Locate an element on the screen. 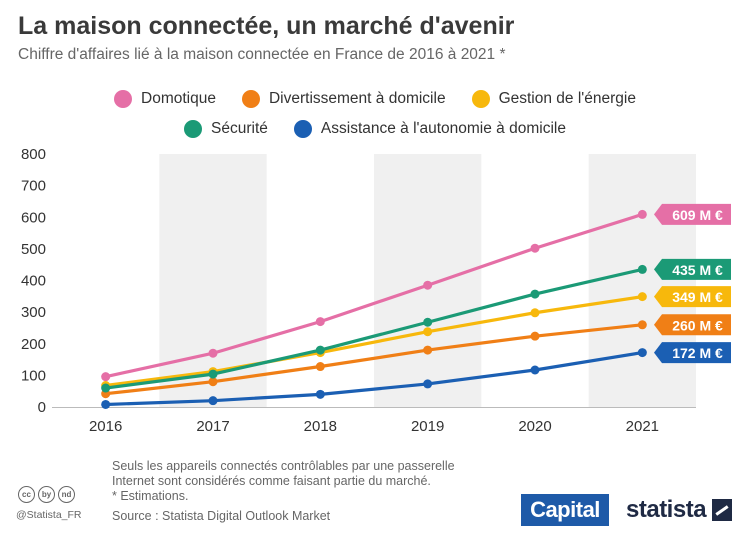 The height and width of the screenshot is (534, 750). y-tick-label: 500 is located at coordinates (33, 249).